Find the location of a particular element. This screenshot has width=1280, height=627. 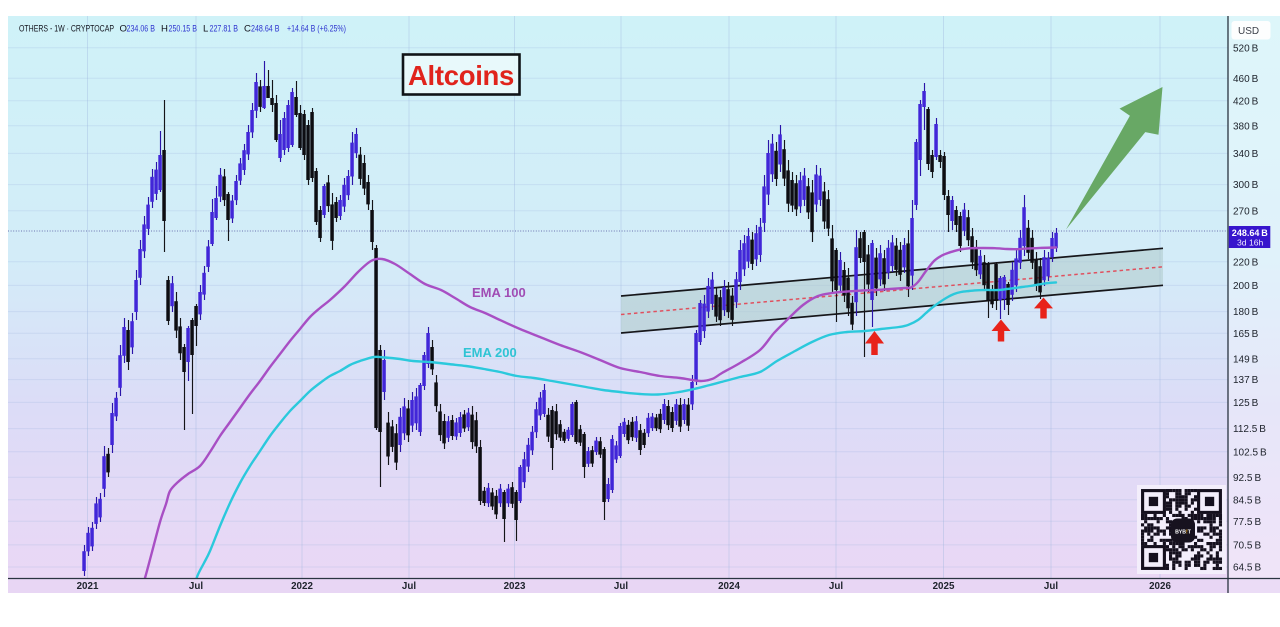

svg-text: 270 B is located at coordinates (1246, 211).